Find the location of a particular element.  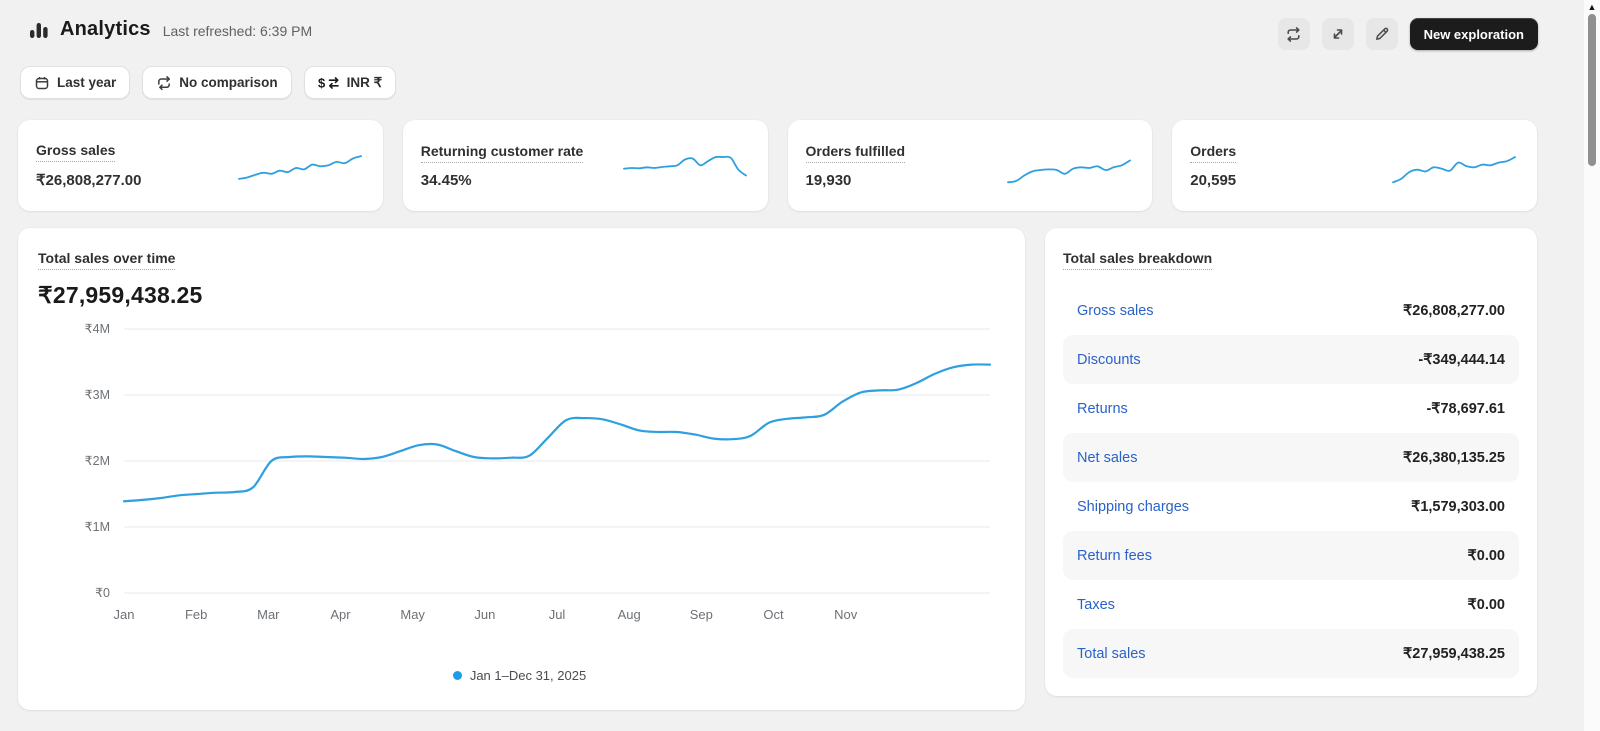

breakdown-title: Total sales breakdown is located at coordinates (1138, 260).